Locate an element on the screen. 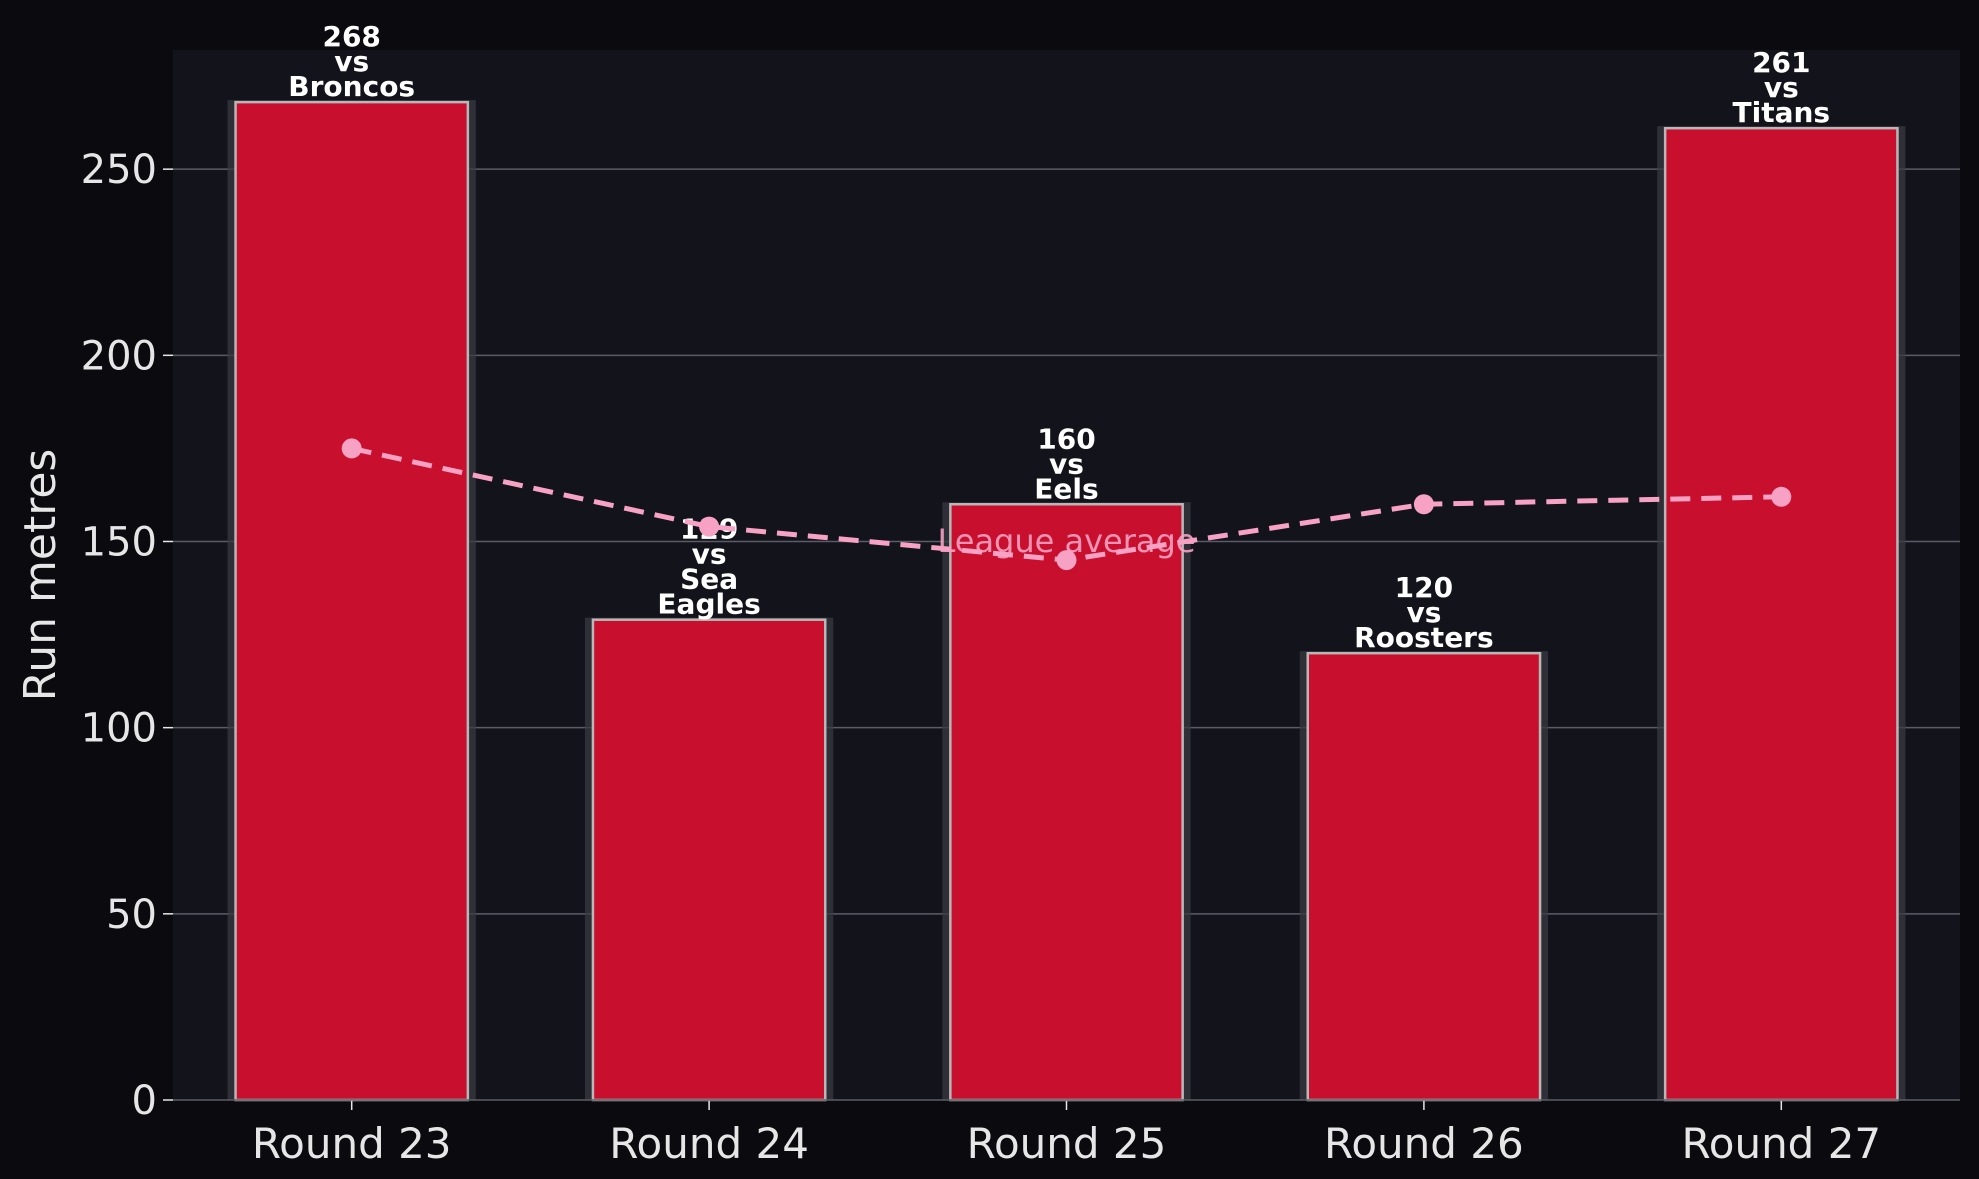 The image size is (1979, 1179). bar-value-label: Sea is located at coordinates (709, 579).